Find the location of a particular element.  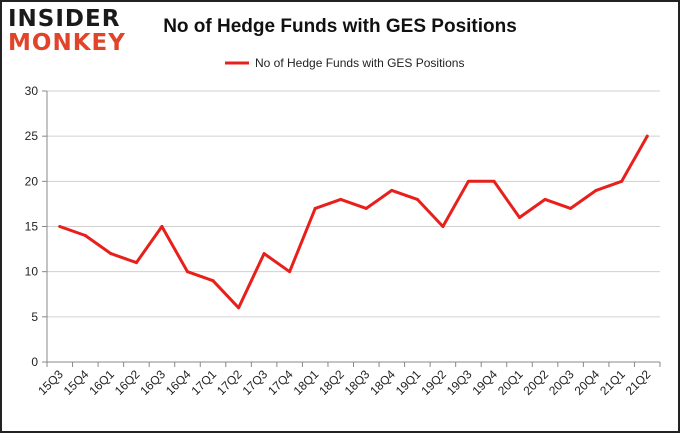

legend-label: No of Hedge Funds with GES Positions is located at coordinates (359, 63).